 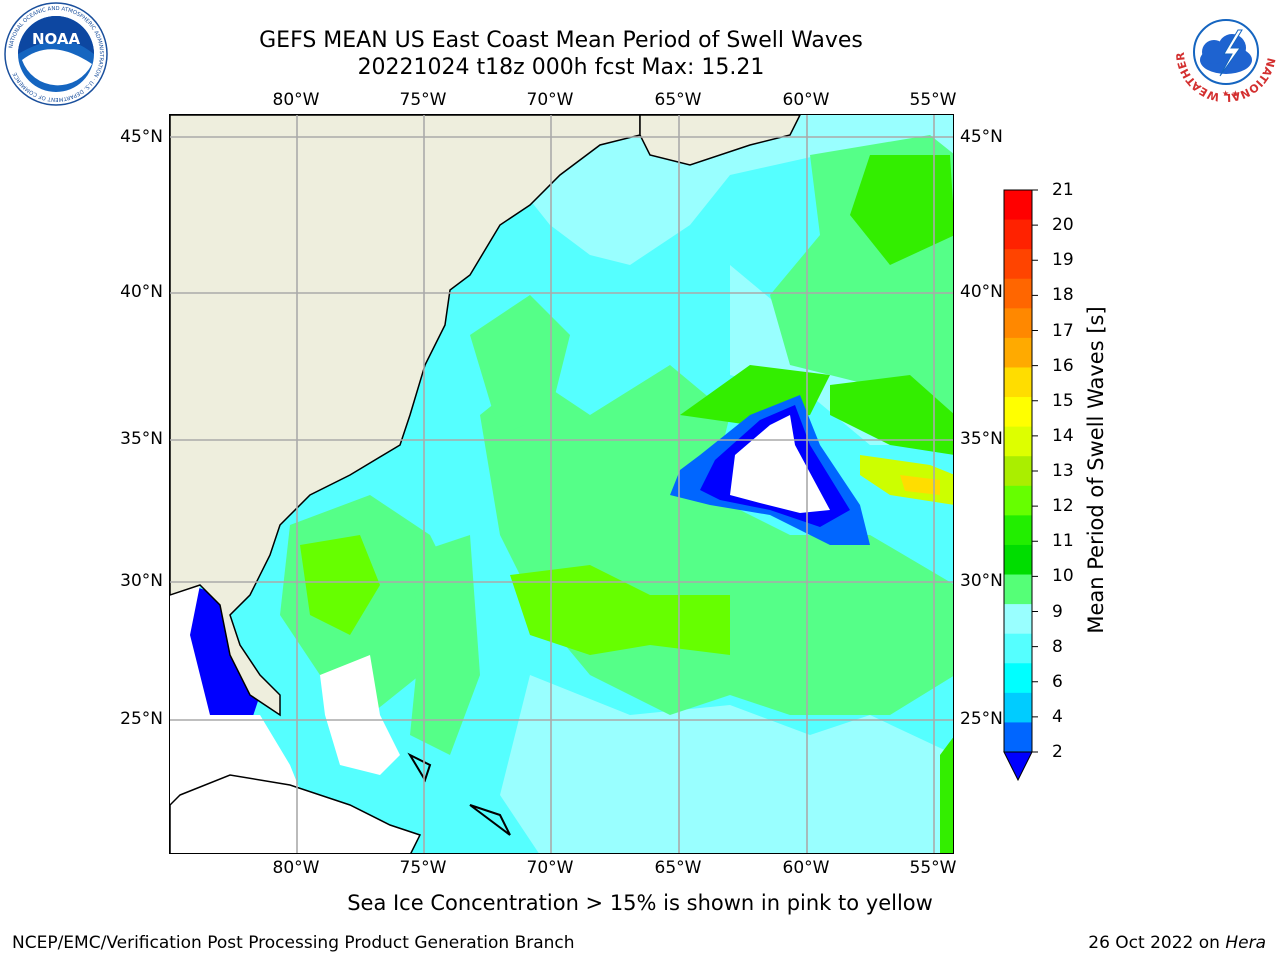 I want to click on colorbar-tick-label: 8, so click(x=1057, y=646).